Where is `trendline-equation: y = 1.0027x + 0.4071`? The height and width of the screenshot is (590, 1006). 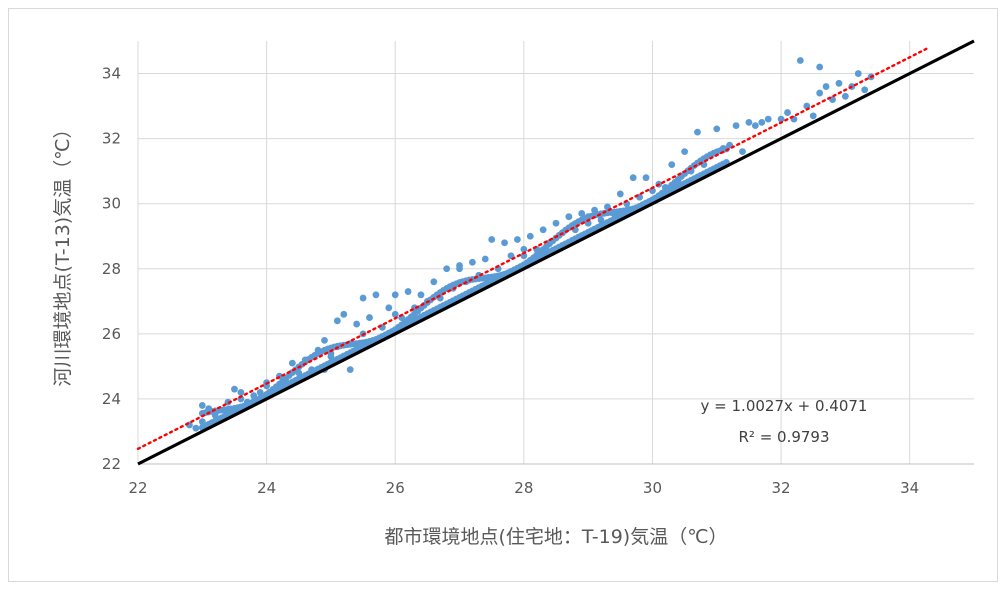 trendline-equation: y = 1.0027x + 0.4071 is located at coordinates (784, 406).